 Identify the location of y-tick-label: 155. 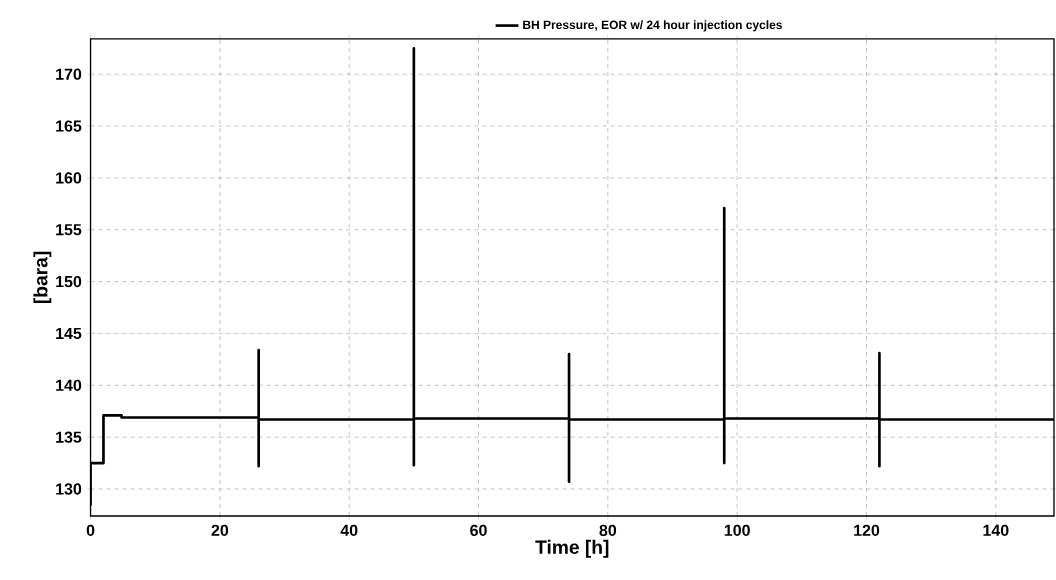
(69, 230).